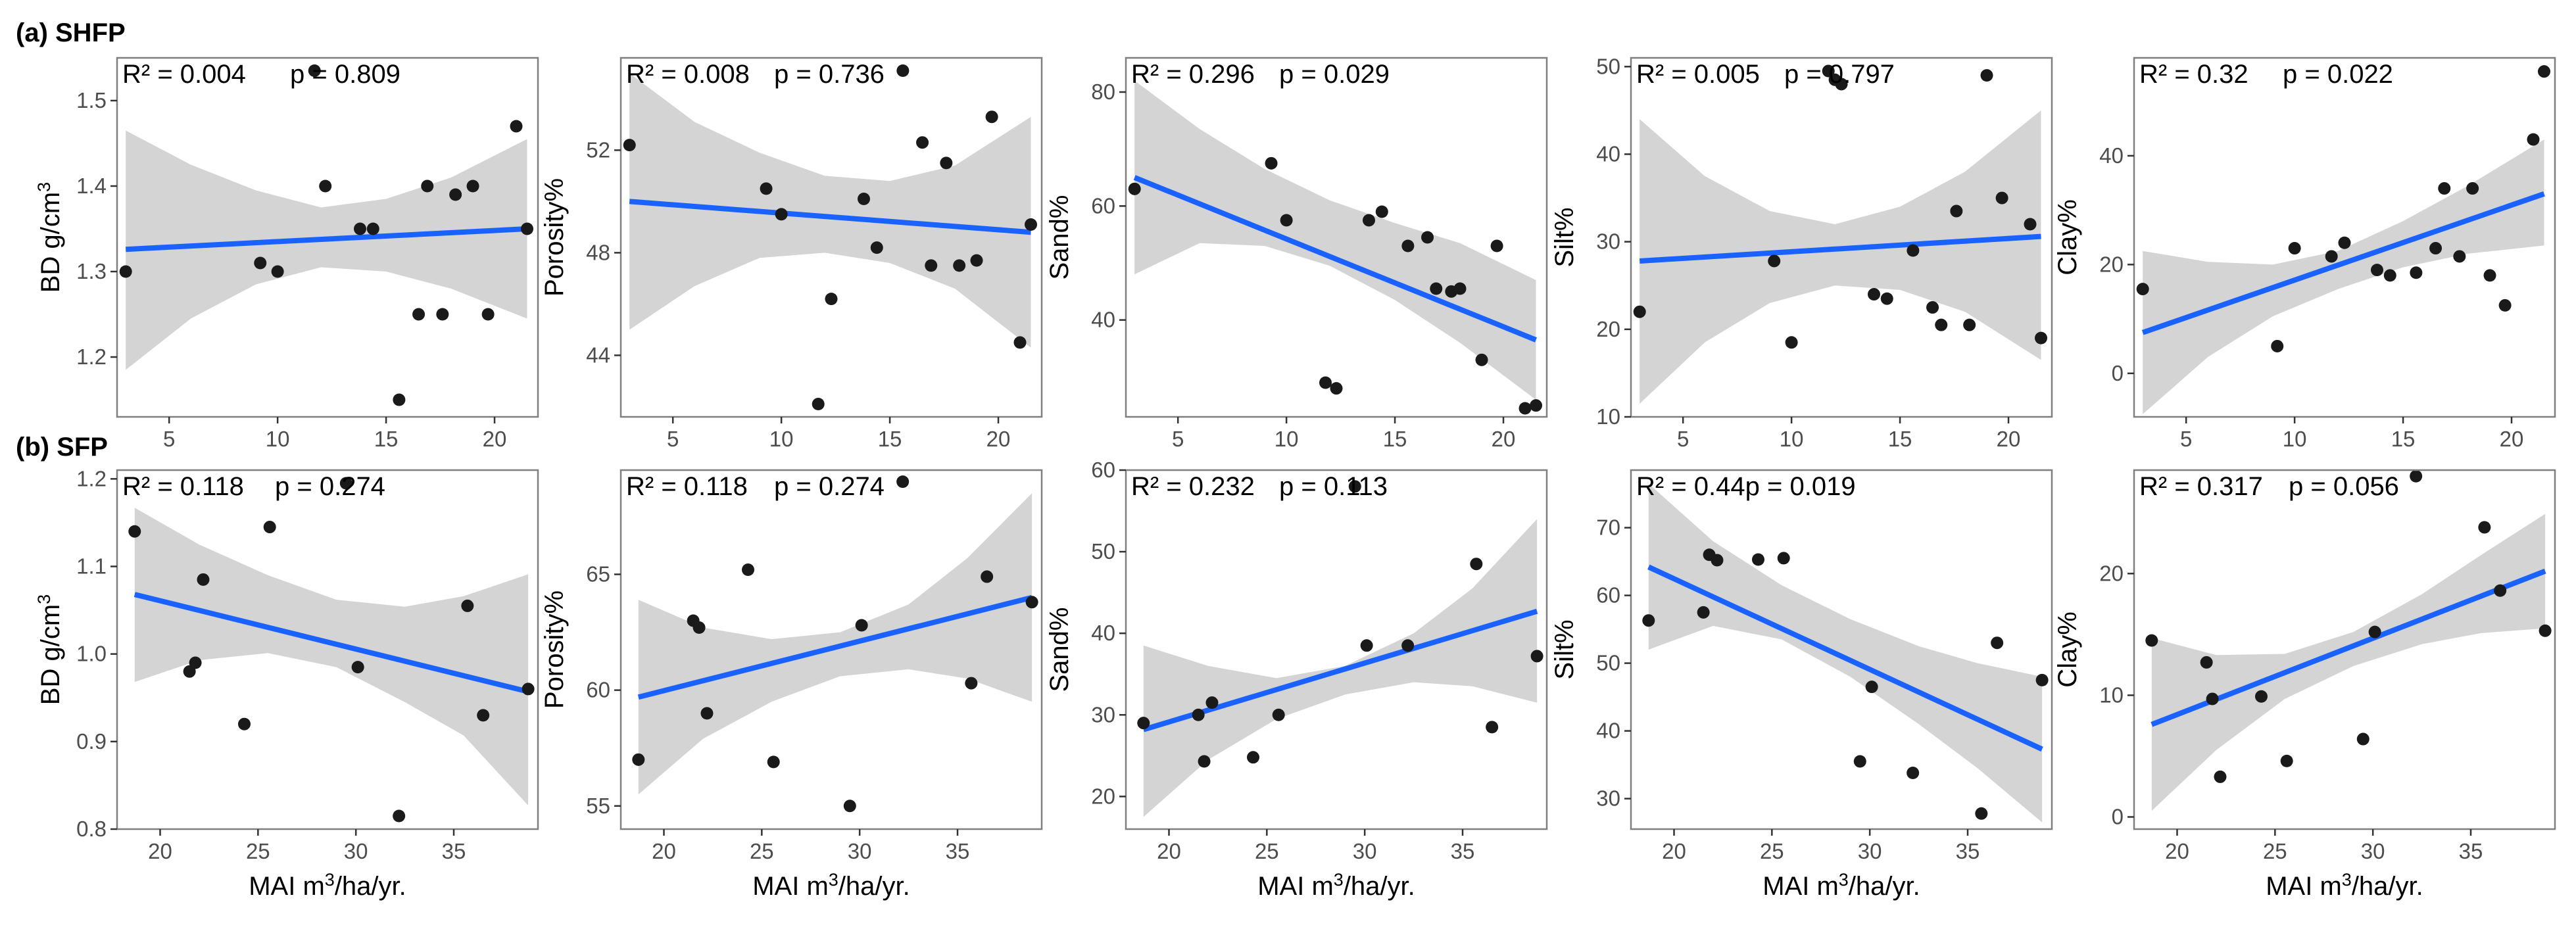  What do you see at coordinates (91, 186) in the screenshot?
I see `y-tick-label: 1.4` at bounding box center [91, 186].